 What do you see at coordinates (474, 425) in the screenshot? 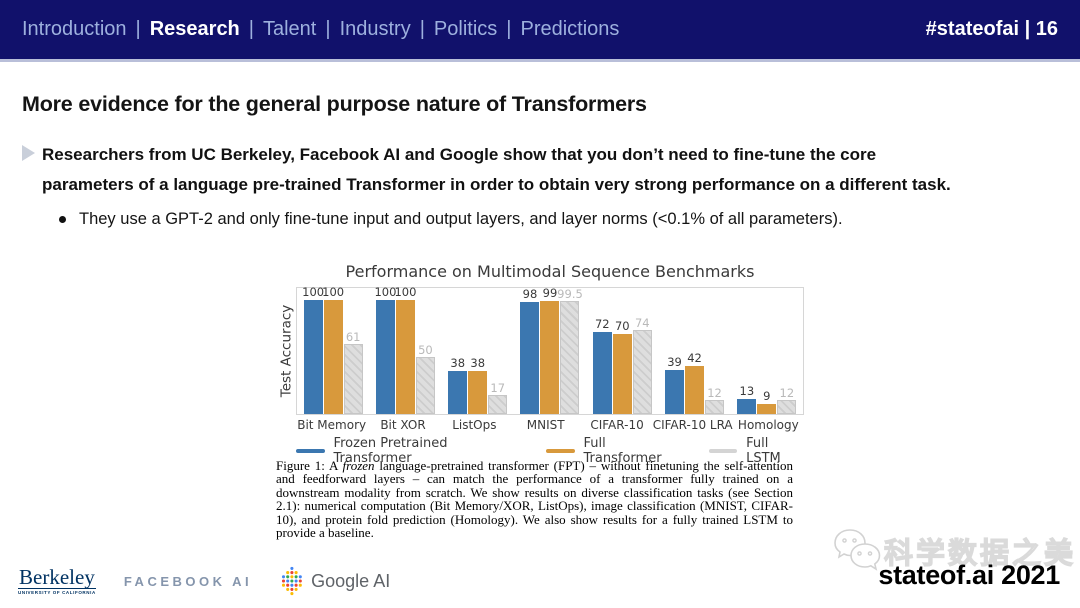
I see `x-tick-label: ListOps` at bounding box center [474, 425].